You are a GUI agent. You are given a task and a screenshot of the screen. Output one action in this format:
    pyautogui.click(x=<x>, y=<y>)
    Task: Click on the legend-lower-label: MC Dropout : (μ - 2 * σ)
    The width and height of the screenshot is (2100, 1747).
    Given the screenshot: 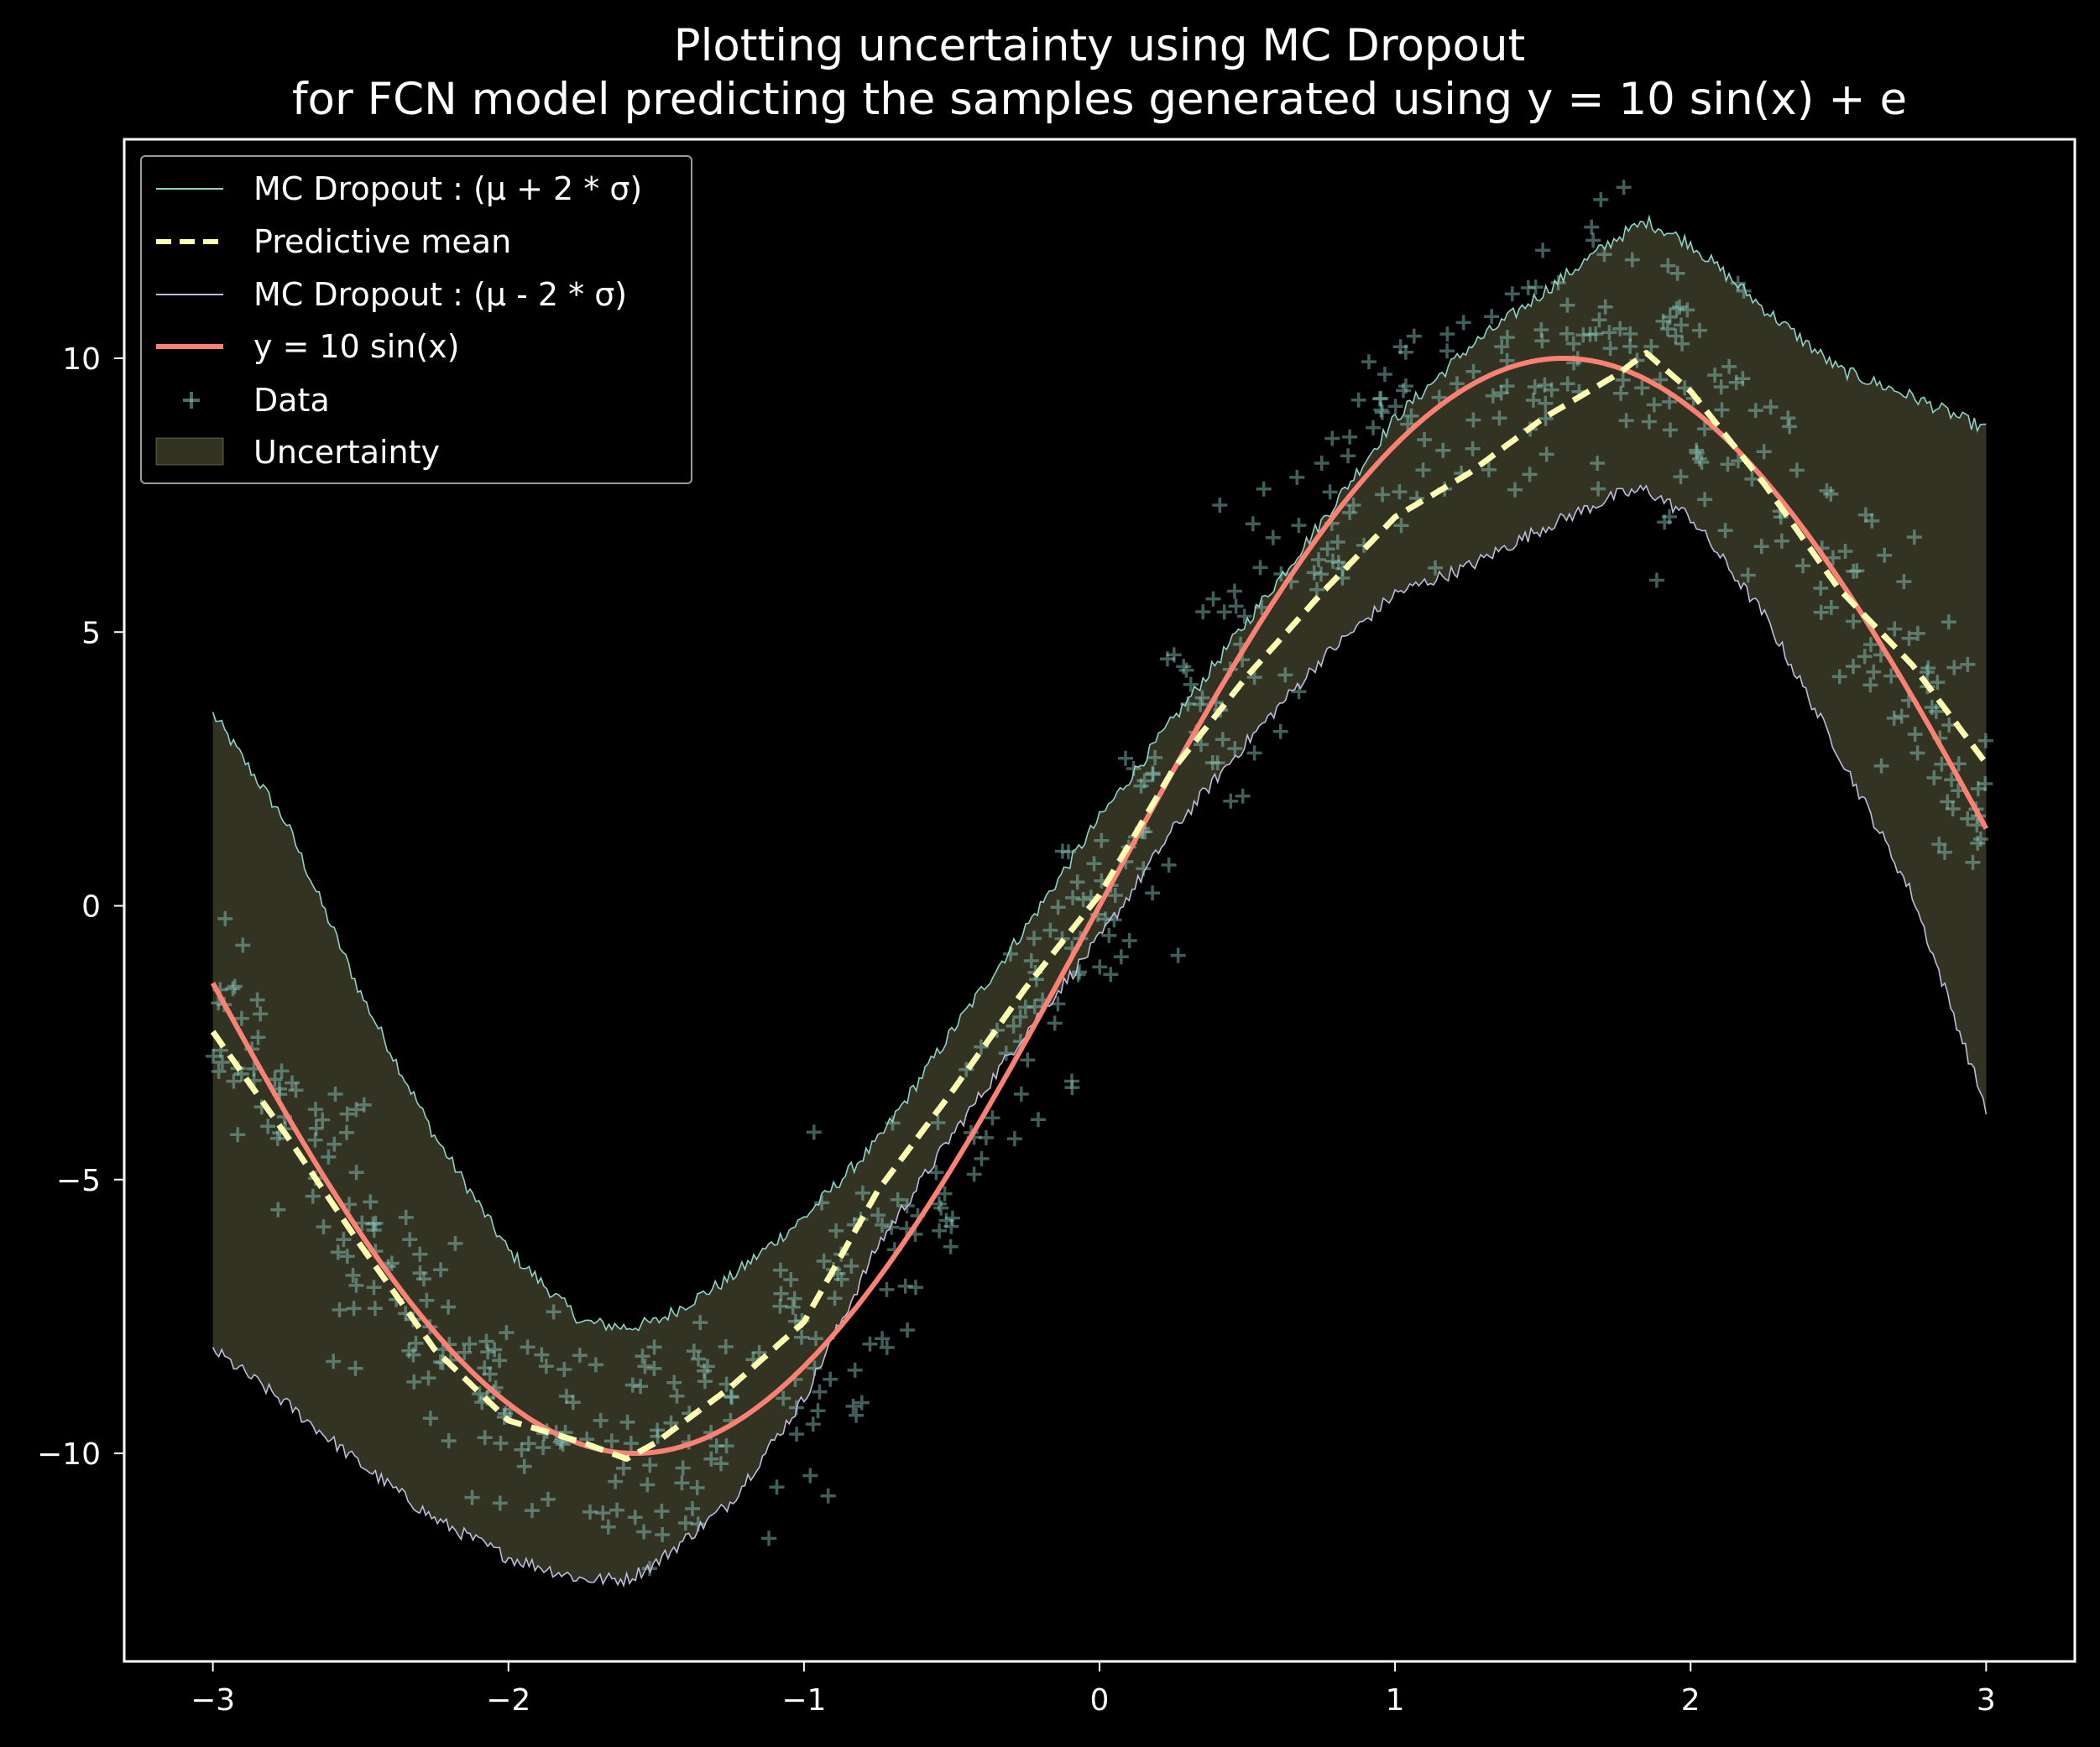 What is the action you would take?
    pyautogui.click(x=440, y=295)
    